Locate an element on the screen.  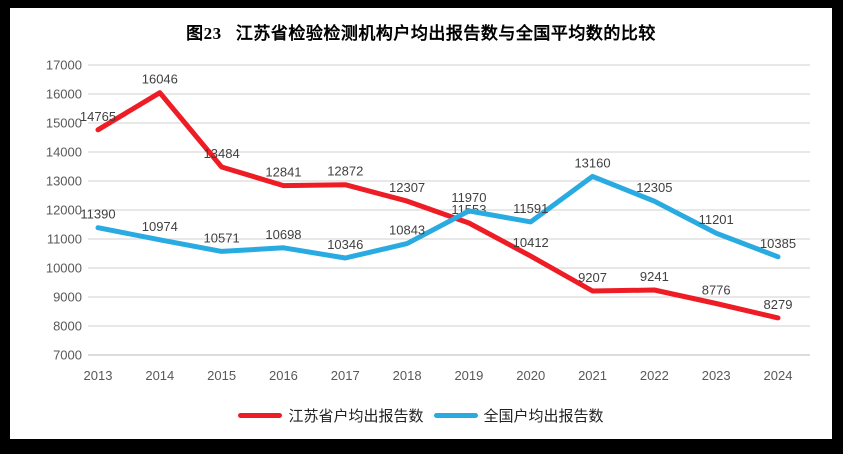
svg-text: 2019 is located at coordinates (468, 375).